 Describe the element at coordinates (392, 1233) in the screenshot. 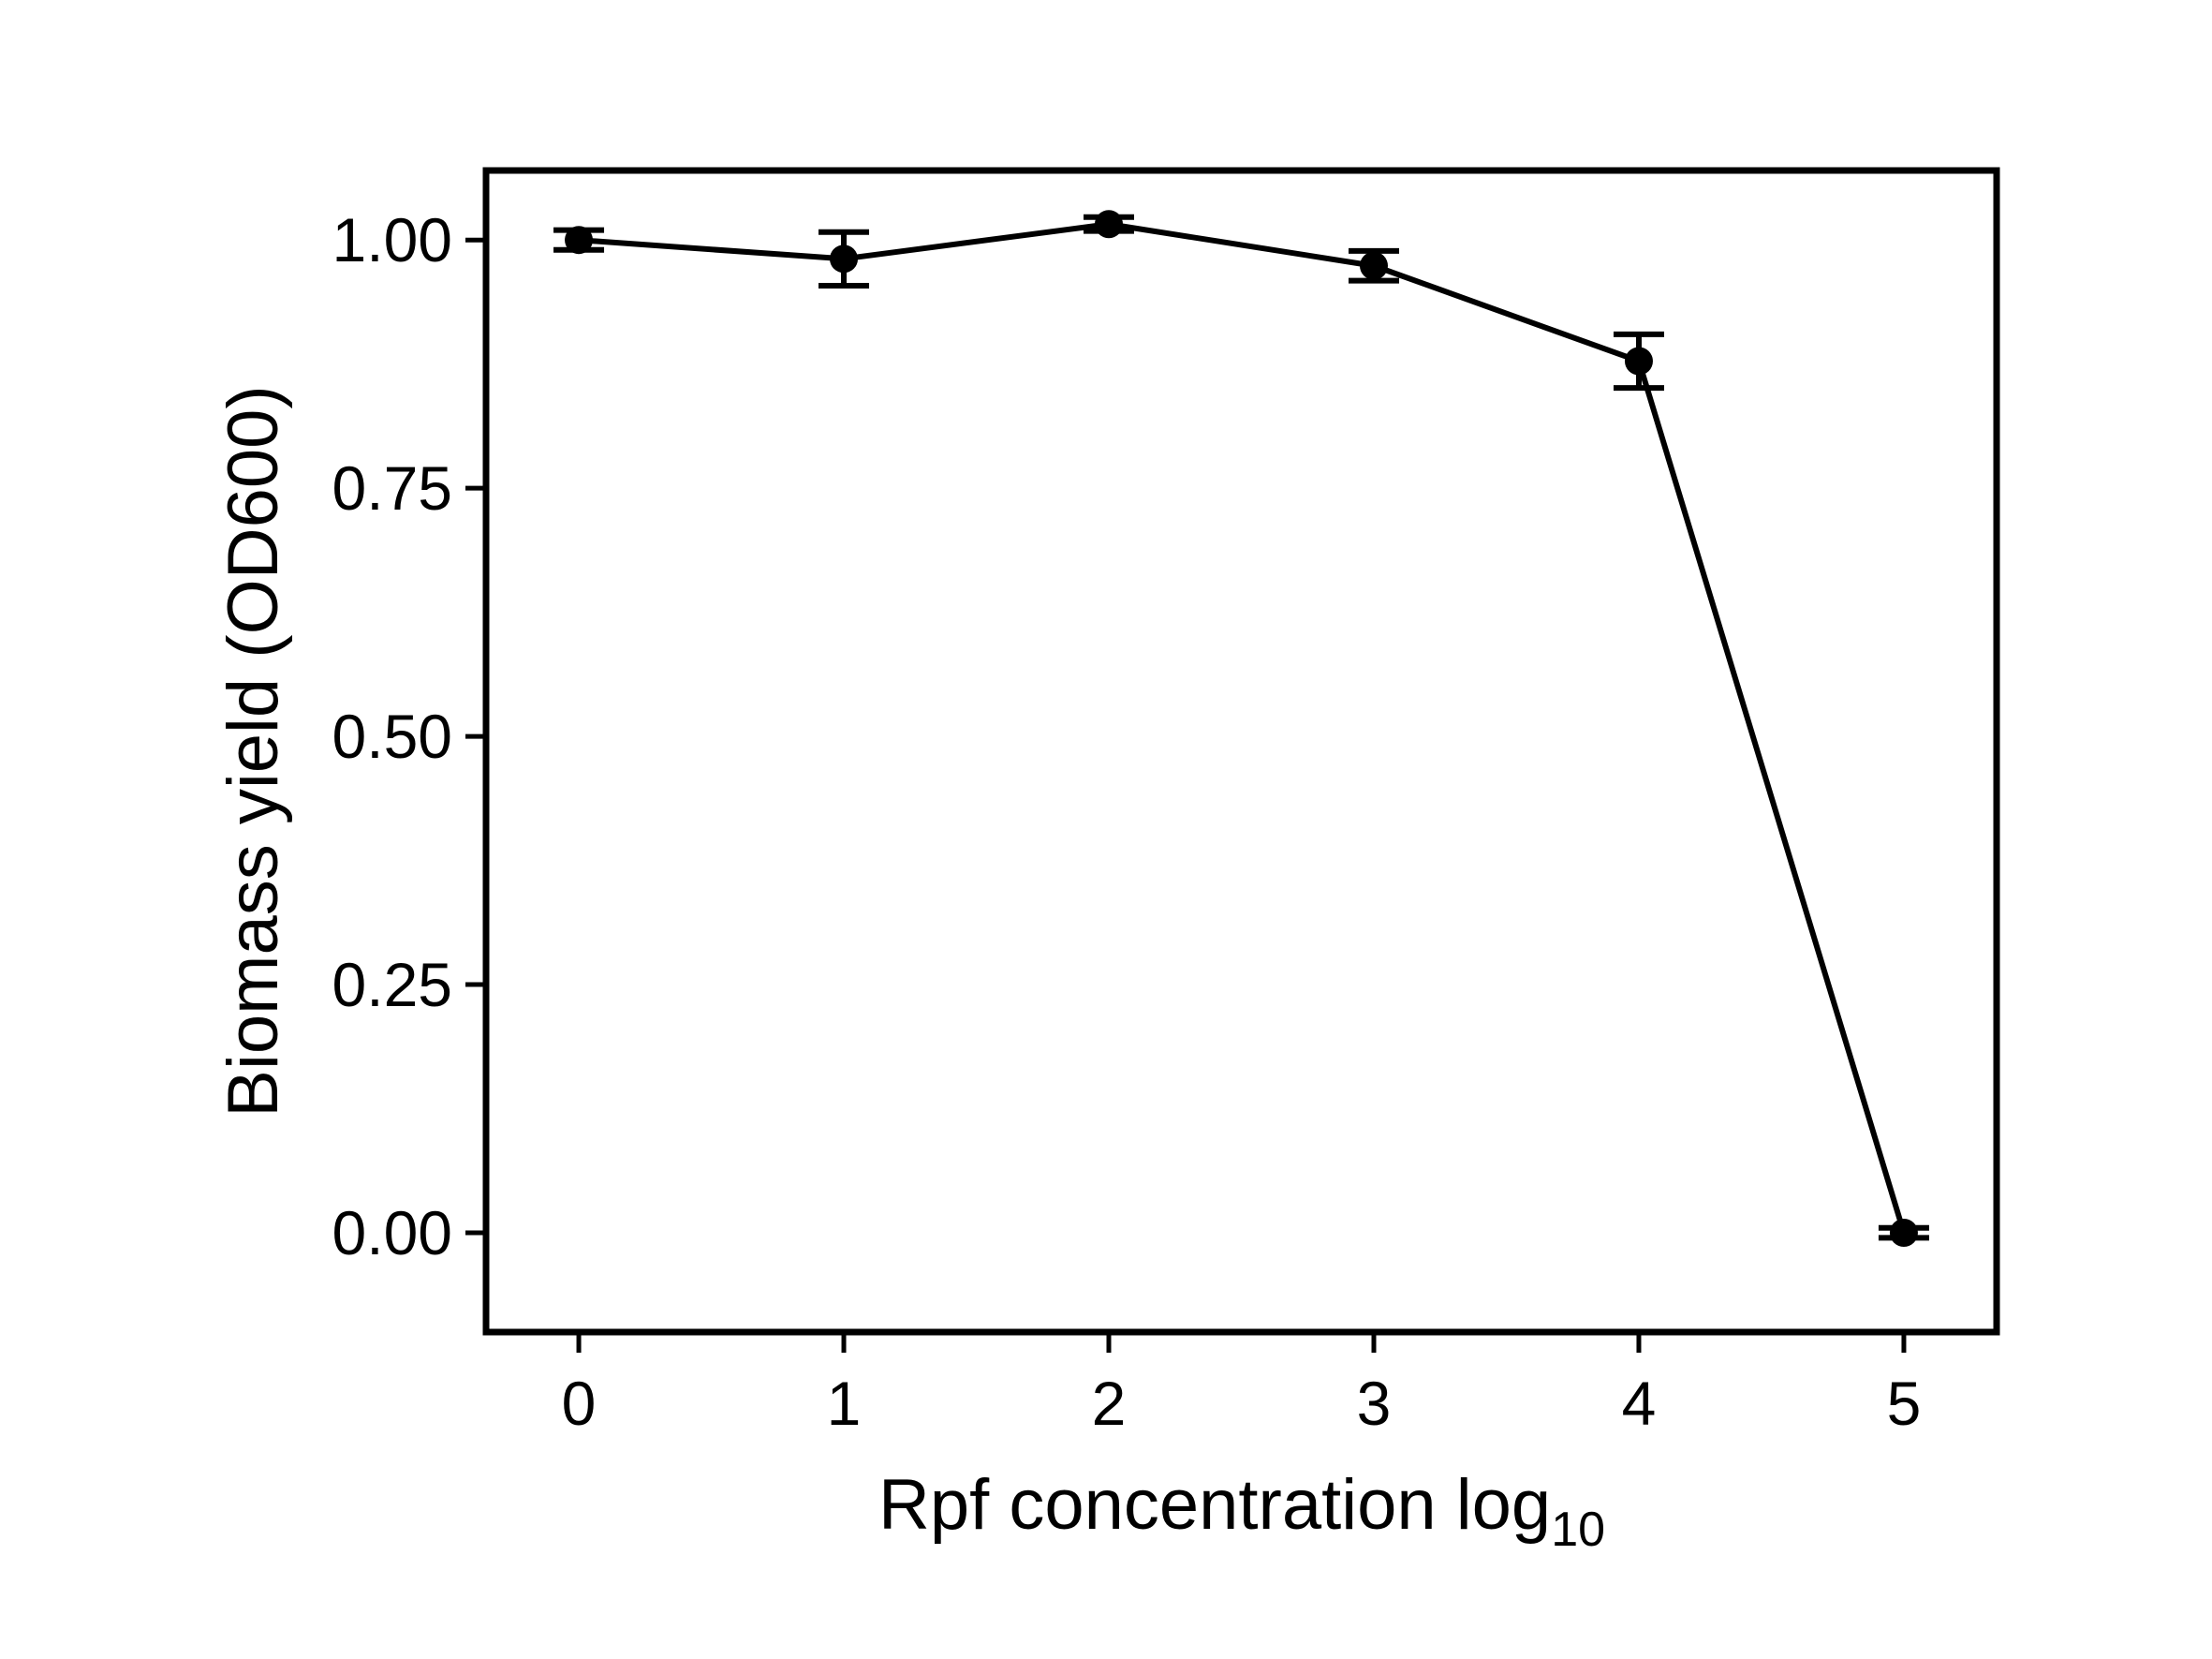

I see `y-tick-label: 0.00` at that location.